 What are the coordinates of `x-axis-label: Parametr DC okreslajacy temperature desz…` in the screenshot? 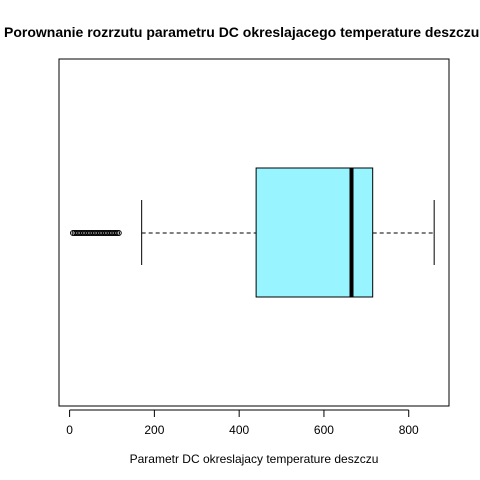 It's located at (254, 459).